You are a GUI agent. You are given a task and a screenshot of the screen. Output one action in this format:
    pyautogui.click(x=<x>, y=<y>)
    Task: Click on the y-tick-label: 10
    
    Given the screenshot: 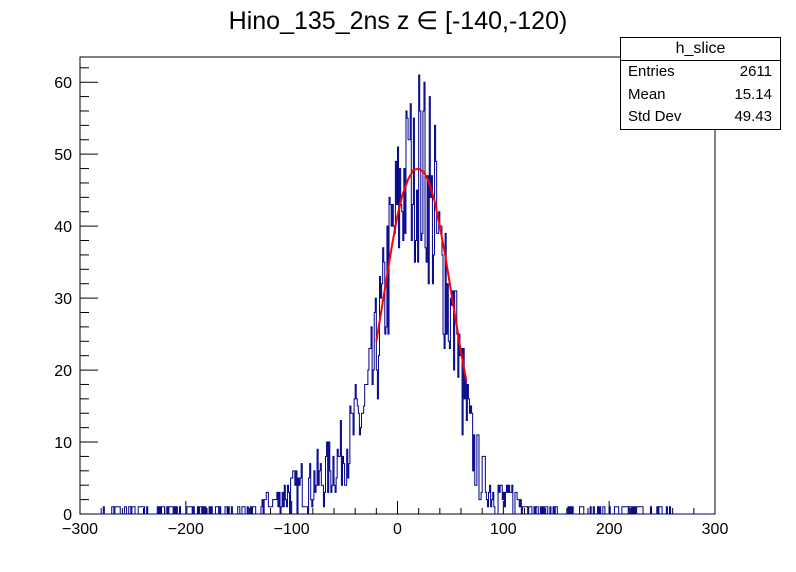 What is the action you would take?
    pyautogui.click(x=63, y=443)
    